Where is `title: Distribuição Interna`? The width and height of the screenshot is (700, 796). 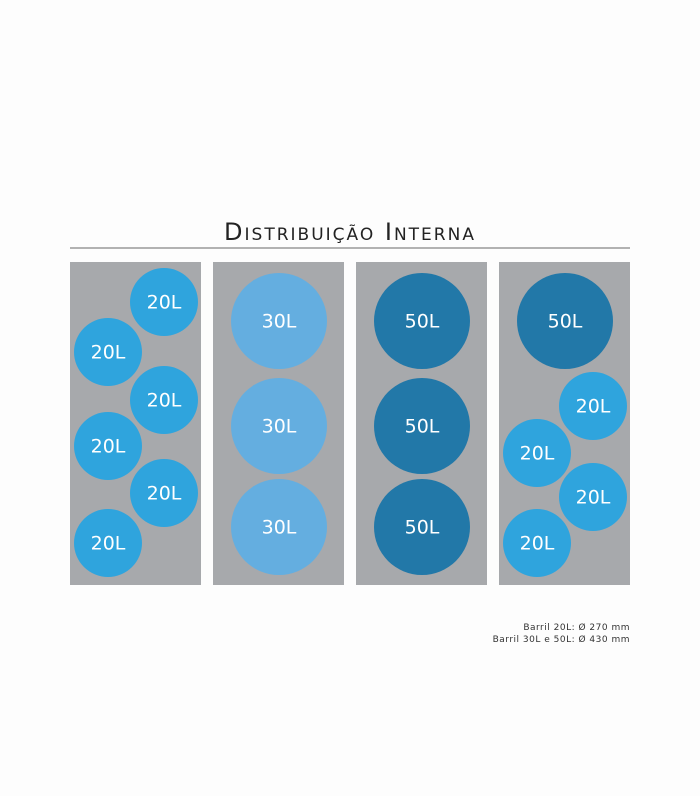
title: Distribuição Interna is located at coordinates (350, 232).